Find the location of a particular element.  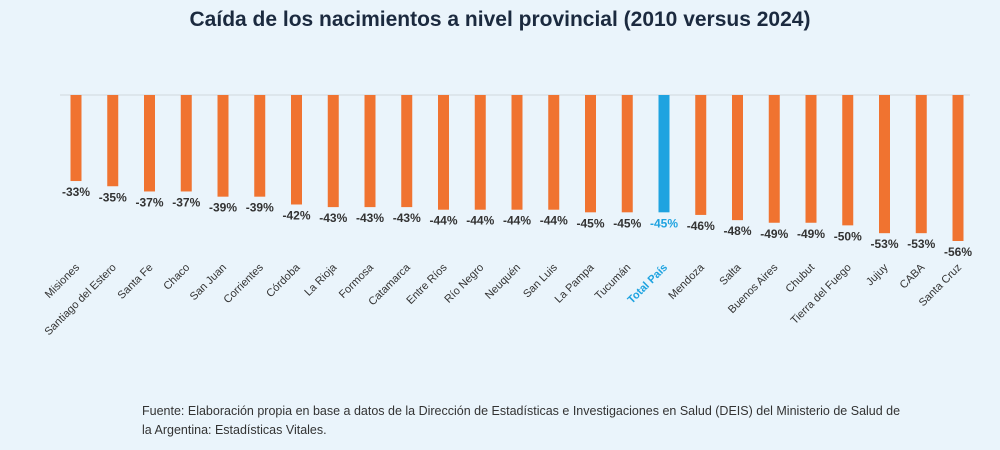

bar-buenos-aires is located at coordinates (774, 159).